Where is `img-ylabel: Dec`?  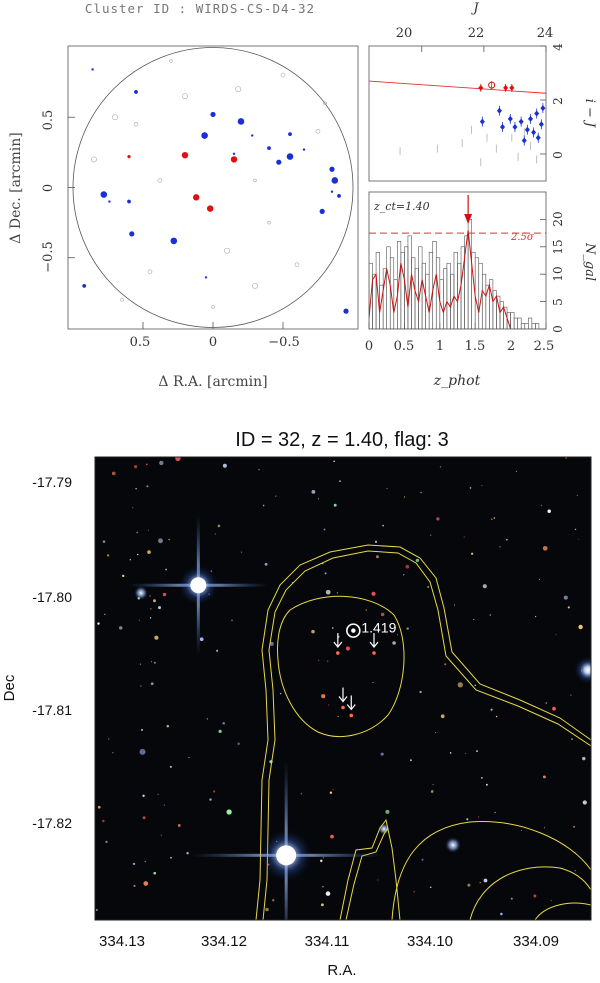
img-ylabel: Dec is located at coordinates (9, 687).